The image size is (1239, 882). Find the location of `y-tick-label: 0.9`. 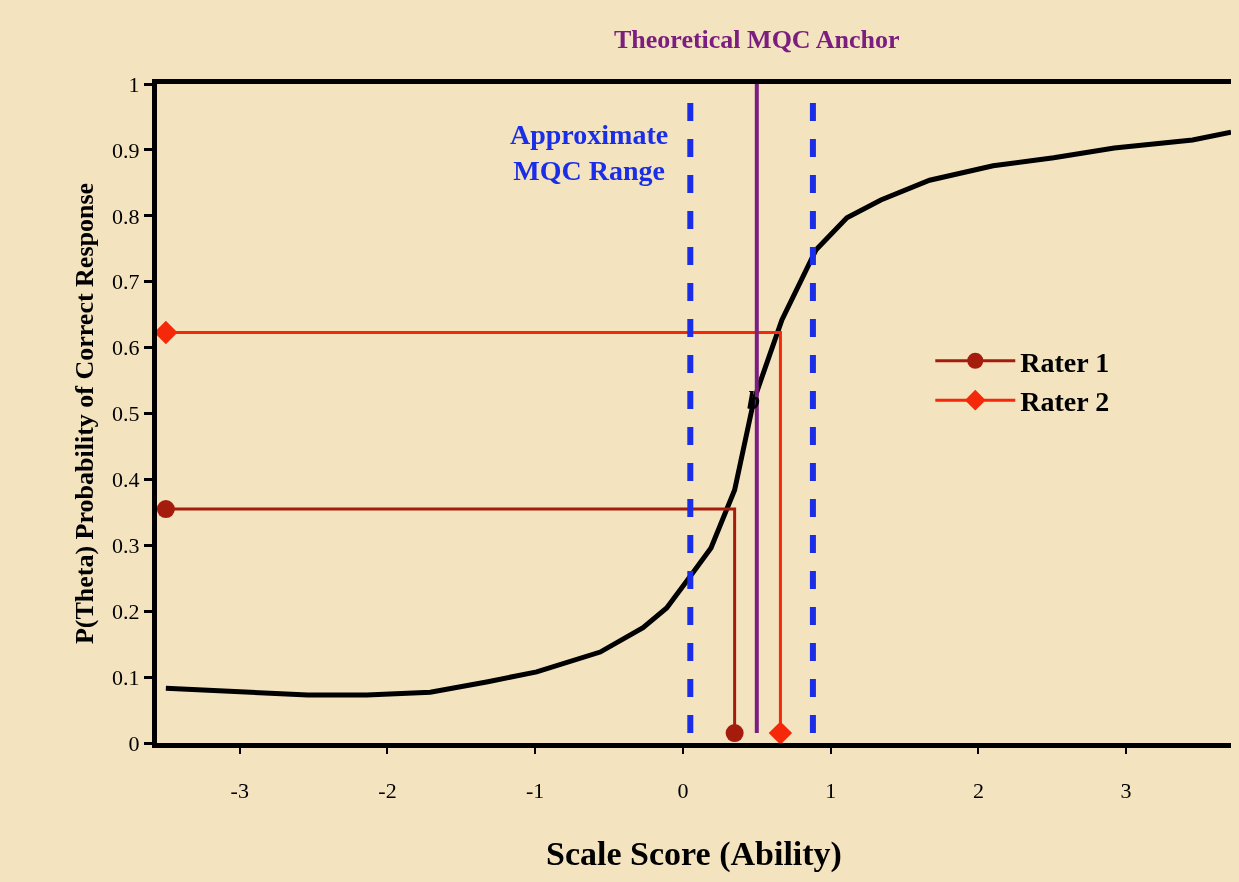

y-tick-label: 0.9 is located at coordinates (126, 150).